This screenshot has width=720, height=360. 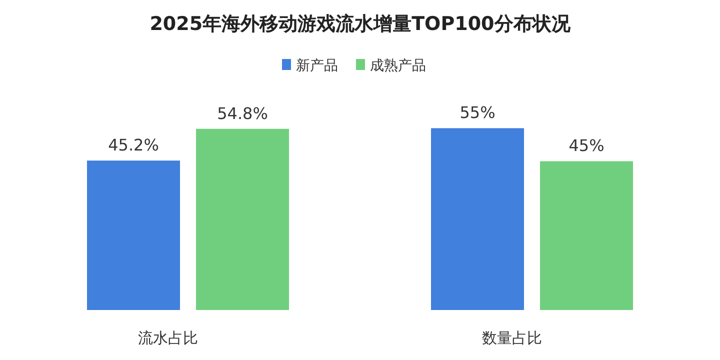 What do you see at coordinates (398, 66) in the screenshot?
I see `legend-label: 成熟产品` at bounding box center [398, 66].